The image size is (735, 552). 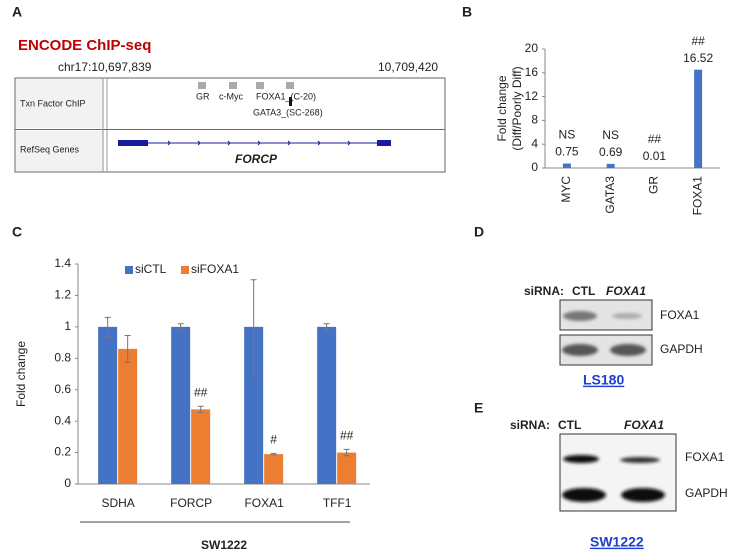 I want to click on y-tick-label: 1, so click(x=67, y=326).